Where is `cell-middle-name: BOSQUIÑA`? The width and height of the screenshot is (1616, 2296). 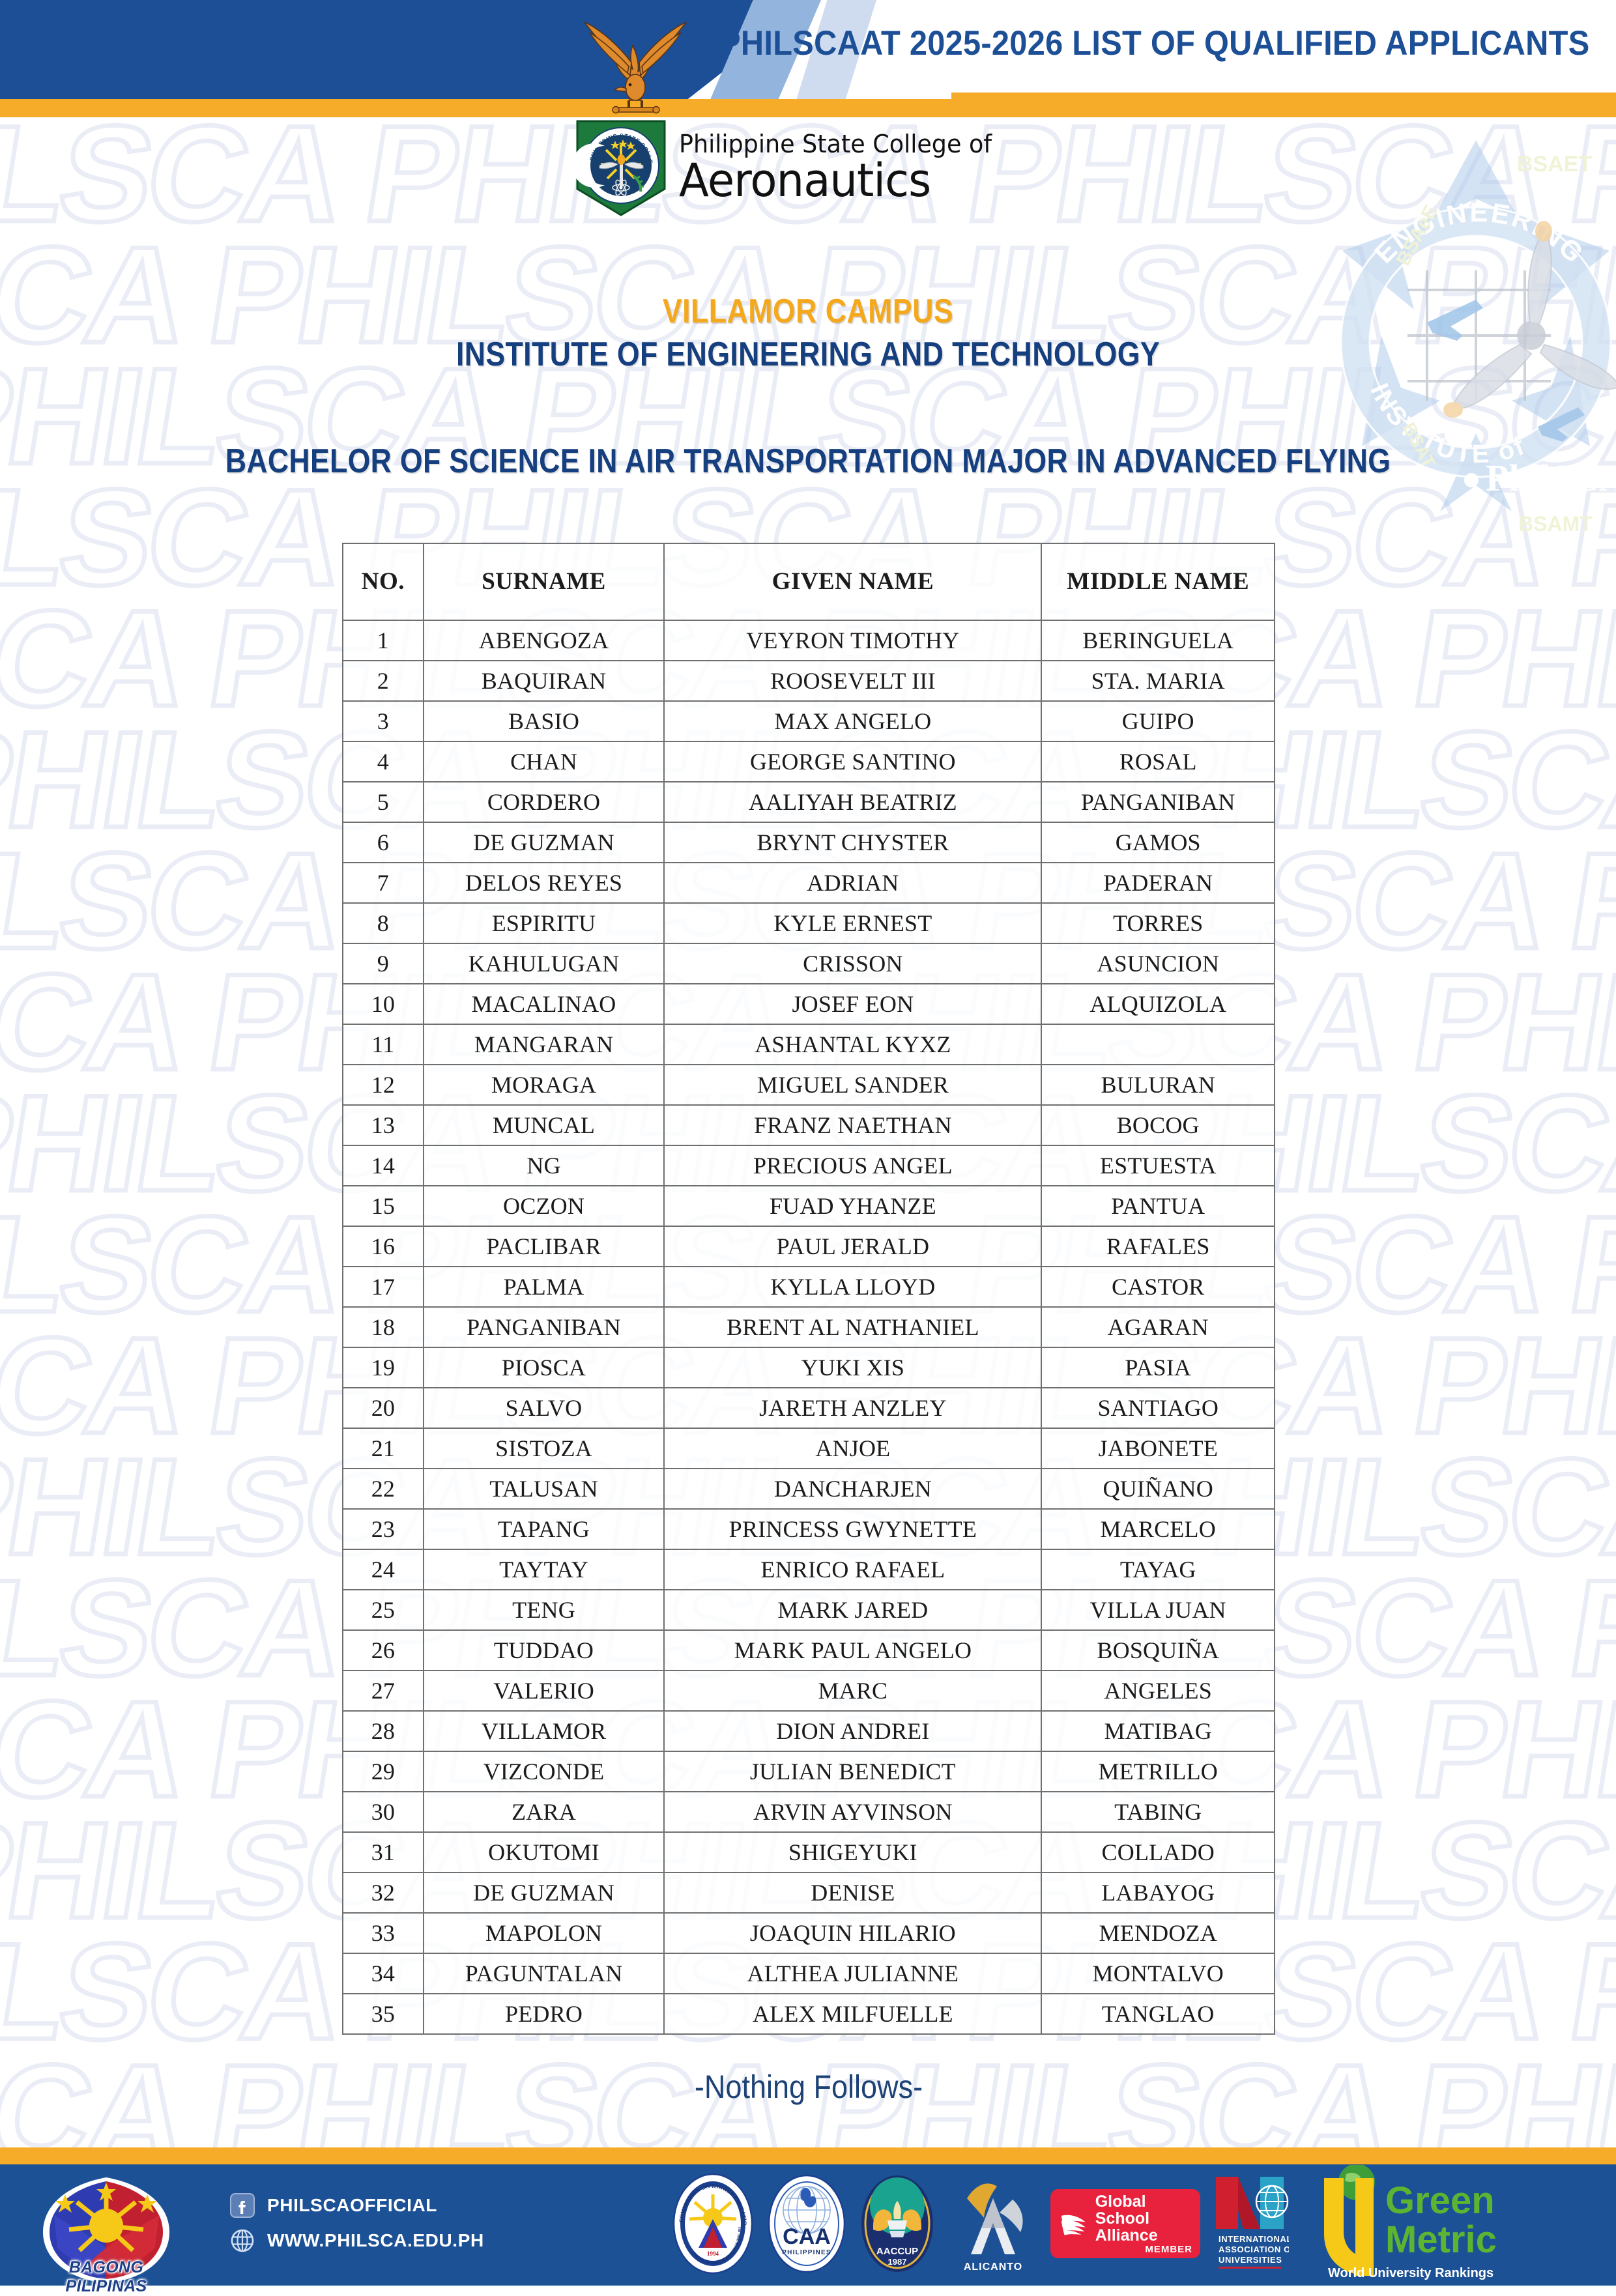 cell-middle-name: BOSQUIÑA is located at coordinates (1158, 1650).